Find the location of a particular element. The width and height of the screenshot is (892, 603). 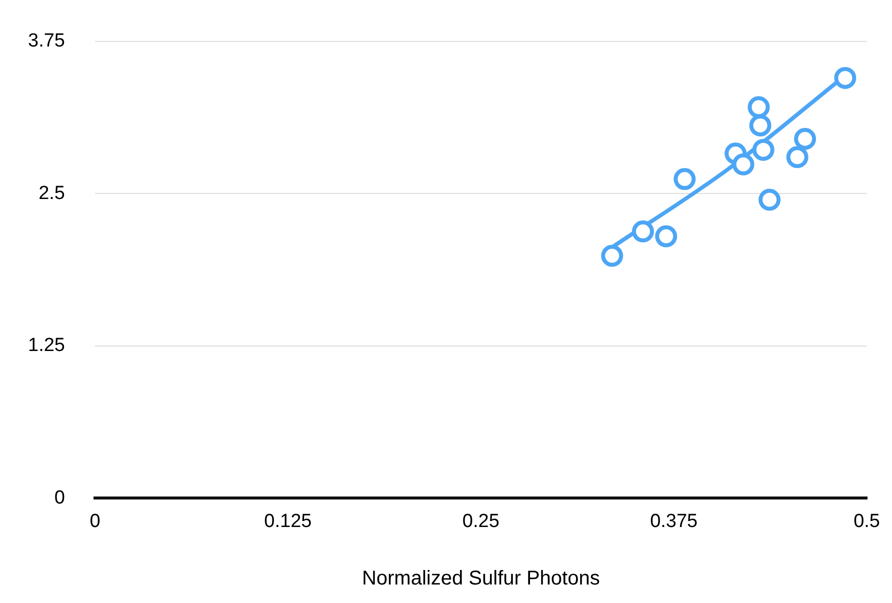

x-tick-label: 0.375 is located at coordinates (674, 521).